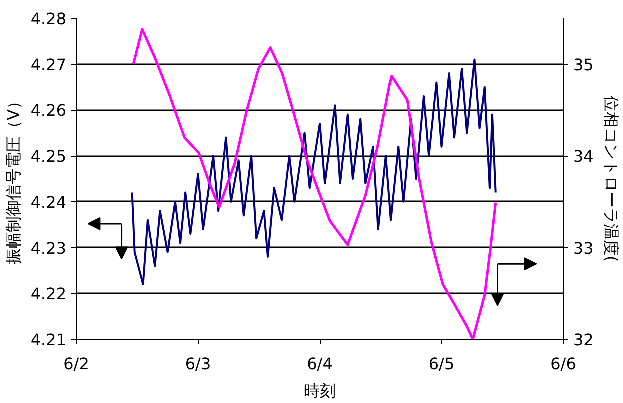  Describe the element at coordinates (48, 64) in the screenshot. I see `y-tick-label: 4.27` at that location.